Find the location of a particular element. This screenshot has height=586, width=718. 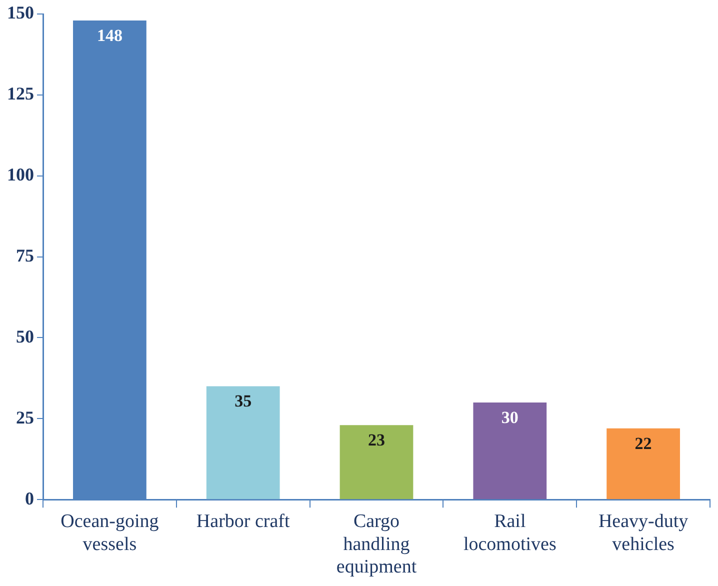

data-label: 23 is located at coordinates (376, 440).